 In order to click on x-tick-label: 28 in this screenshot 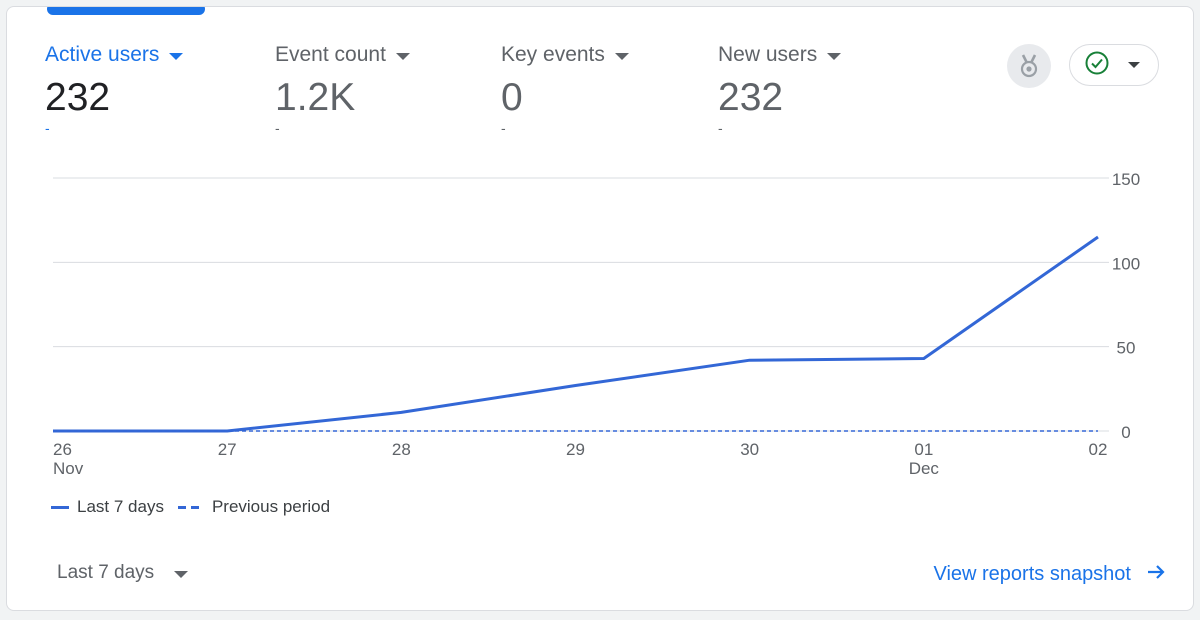, I will do `click(401, 449)`.